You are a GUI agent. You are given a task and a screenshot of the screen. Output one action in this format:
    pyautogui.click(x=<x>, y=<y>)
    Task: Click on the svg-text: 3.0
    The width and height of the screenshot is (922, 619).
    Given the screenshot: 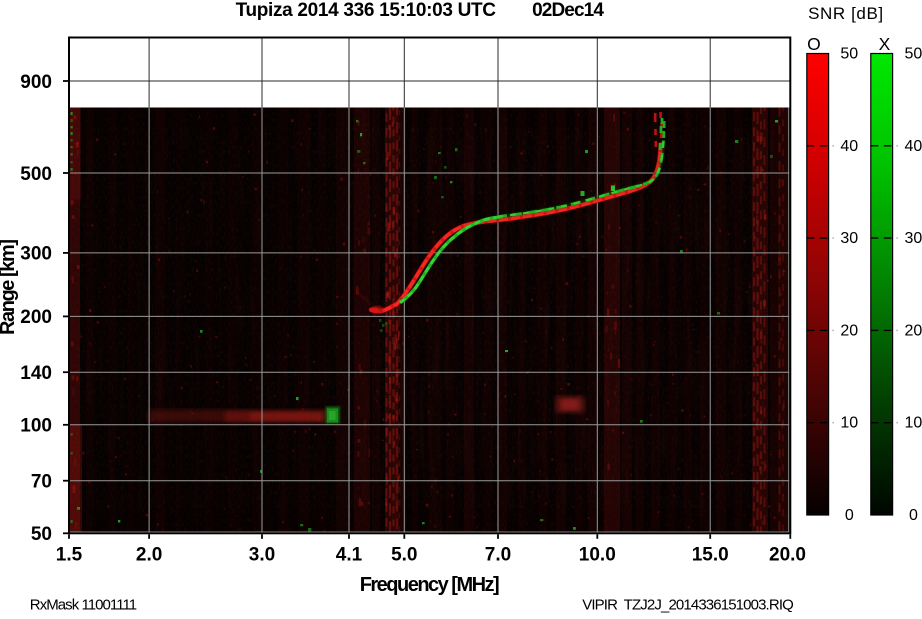 What is the action you would take?
    pyautogui.click(x=262, y=554)
    